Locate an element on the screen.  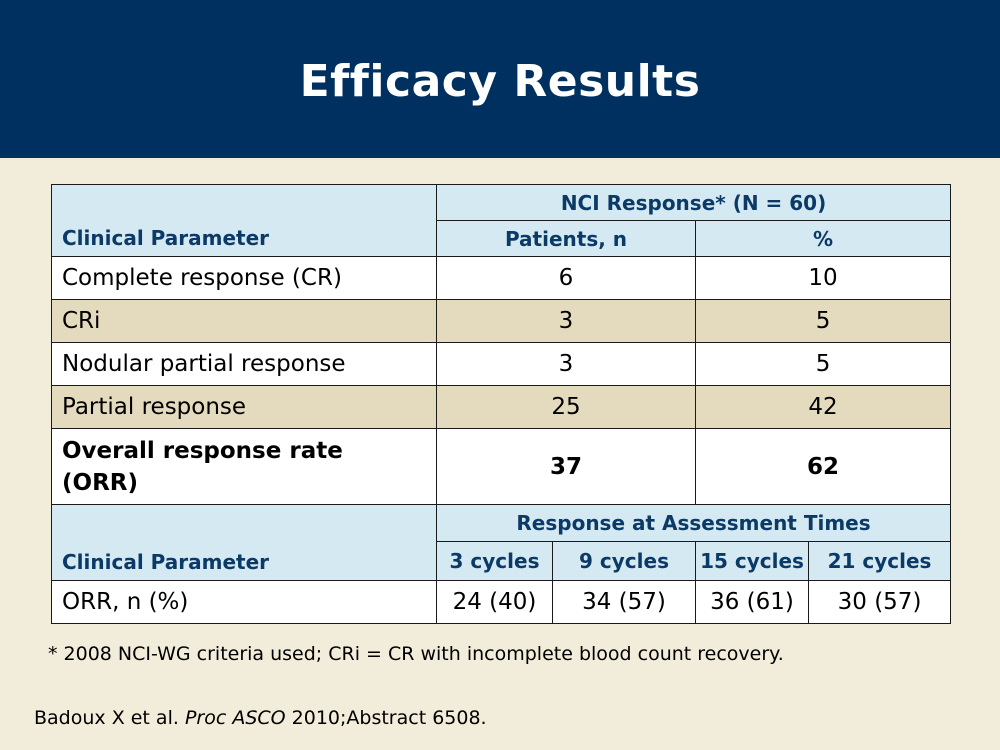
citation-details: 2010;Abstract 6508. is located at coordinates (386, 718).